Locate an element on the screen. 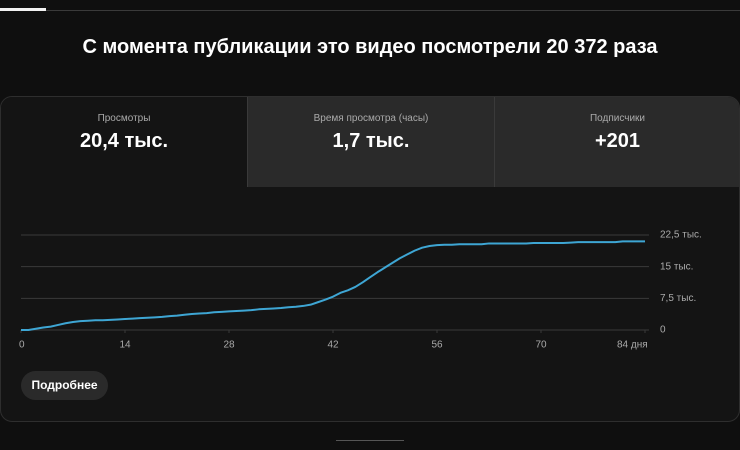 The image size is (740, 450). tab-label: Подписчики is located at coordinates (617, 118).